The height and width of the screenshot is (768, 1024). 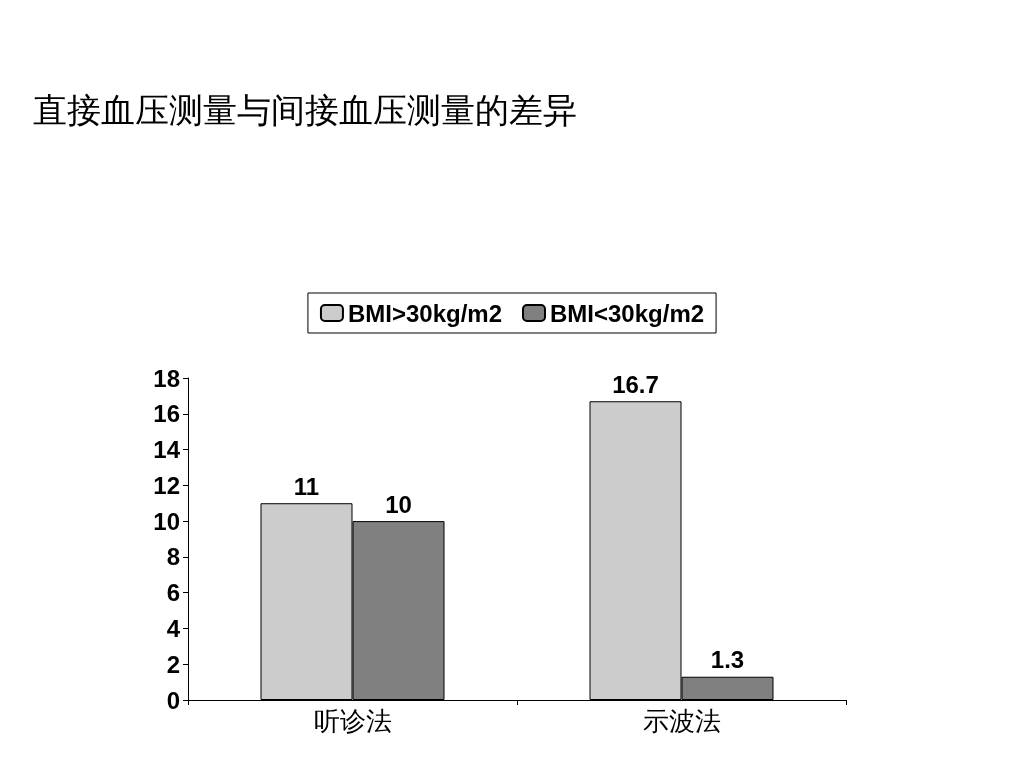 I want to click on y-tick-label: 14, so click(x=167, y=450).